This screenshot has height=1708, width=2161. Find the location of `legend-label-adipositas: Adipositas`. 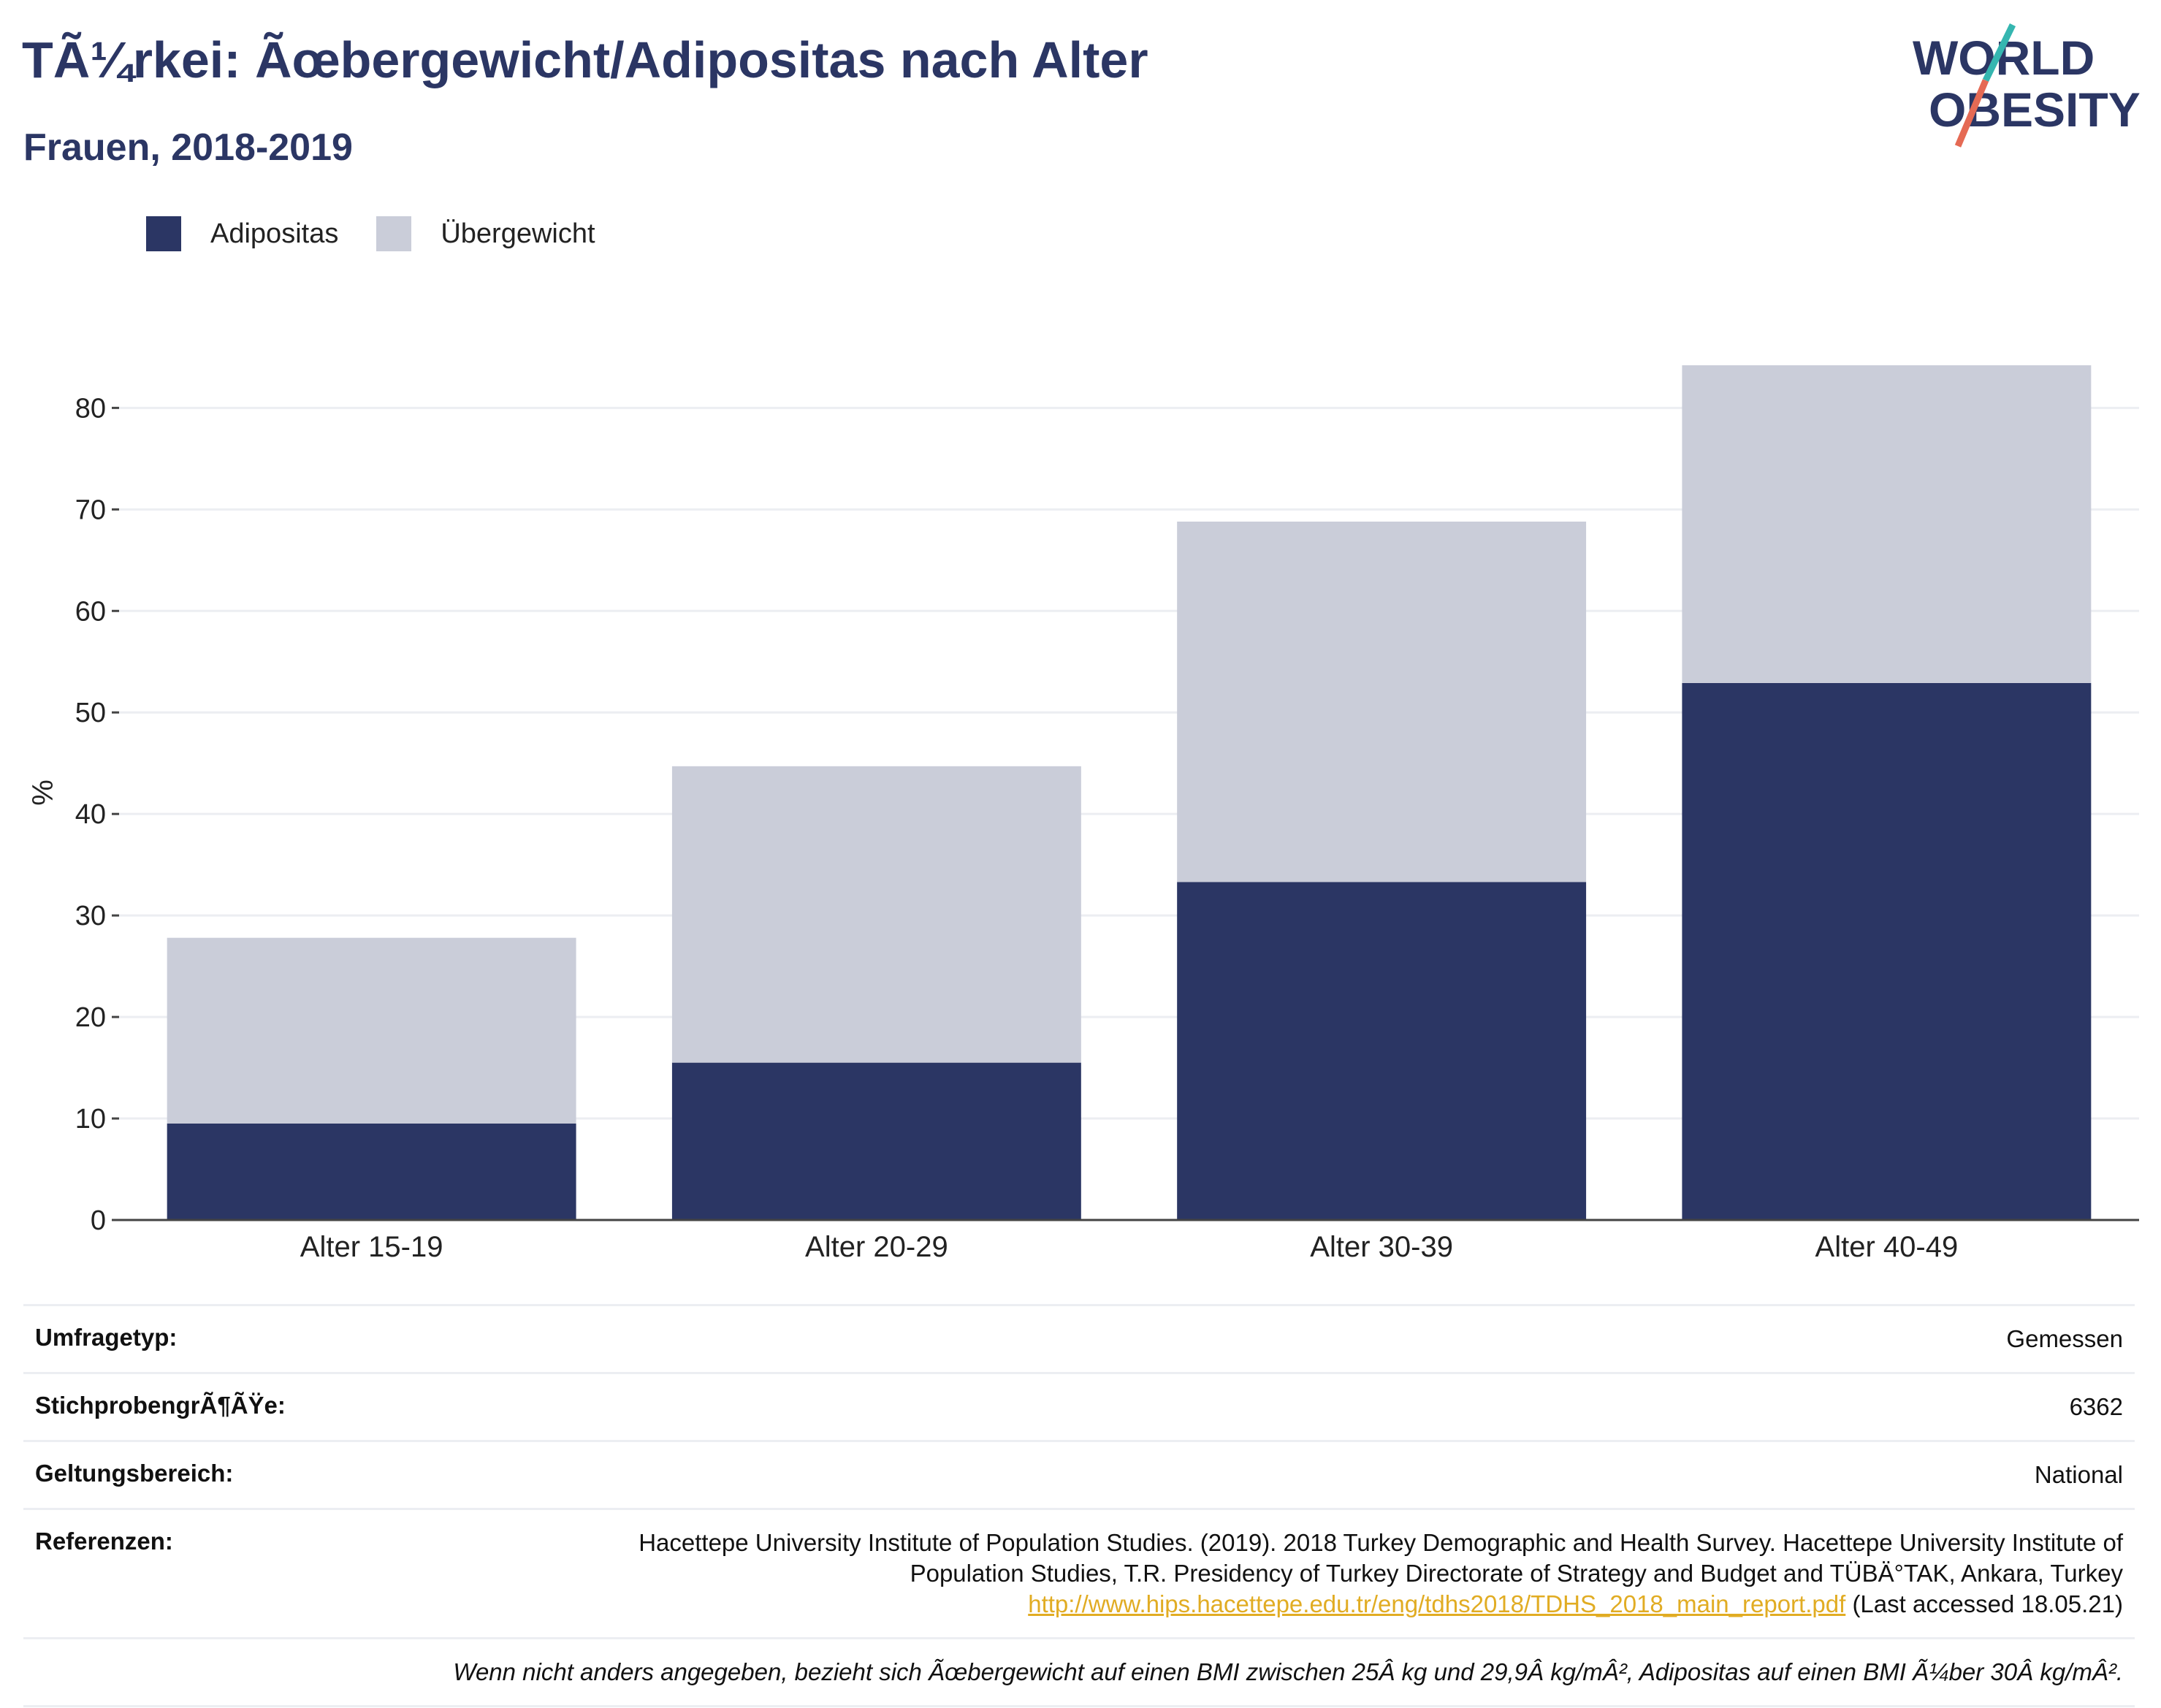

legend-label-adipositas: Adipositas is located at coordinates (274, 234).